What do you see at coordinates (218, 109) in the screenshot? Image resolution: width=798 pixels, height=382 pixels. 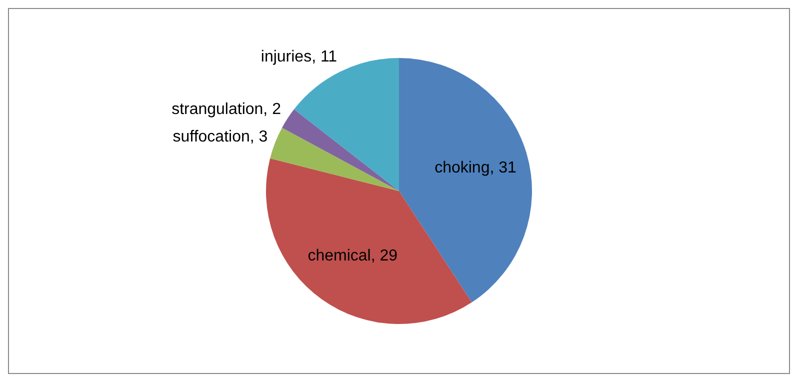 I see `slice-label: strangulation` at bounding box center [218, 109].